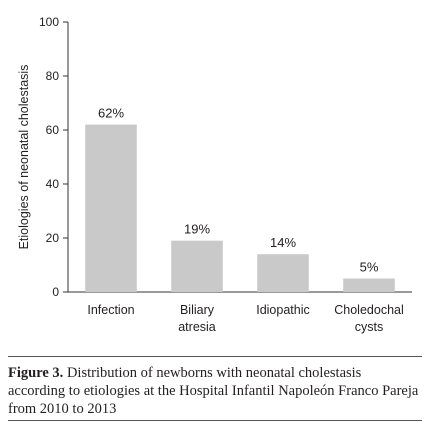  Describe the element at coordinates (49, 22) in the screenshot. I see `y-tick-label: 100` at that location.